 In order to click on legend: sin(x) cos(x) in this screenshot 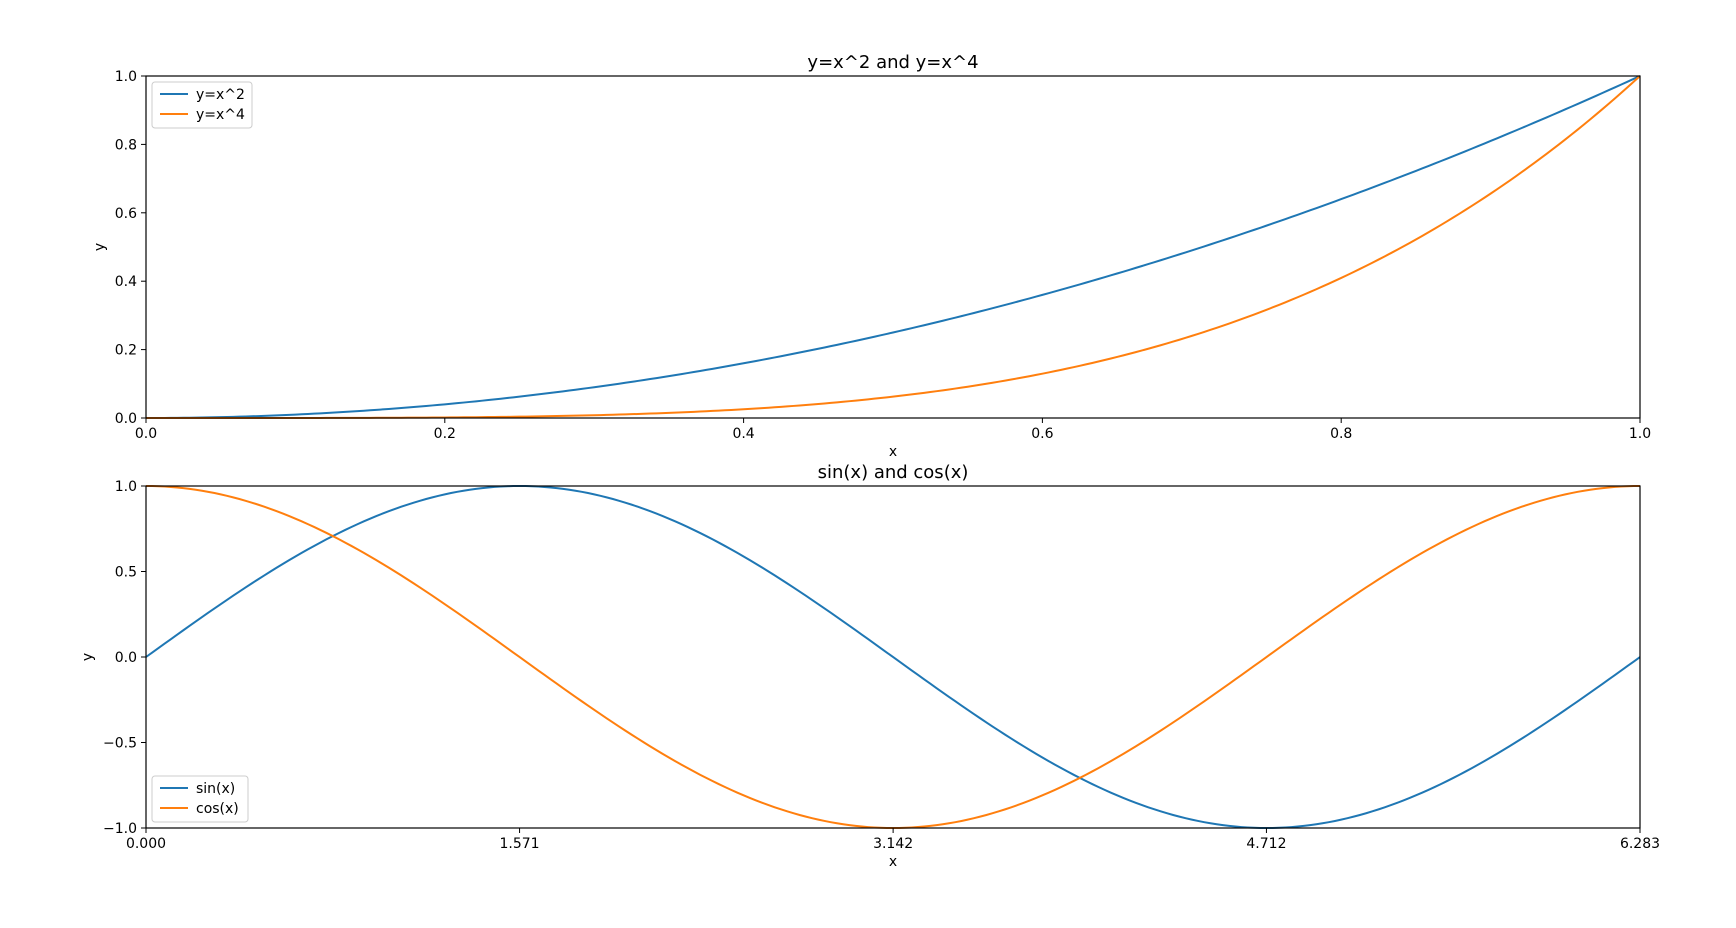, I will do `click(200, 799)`.